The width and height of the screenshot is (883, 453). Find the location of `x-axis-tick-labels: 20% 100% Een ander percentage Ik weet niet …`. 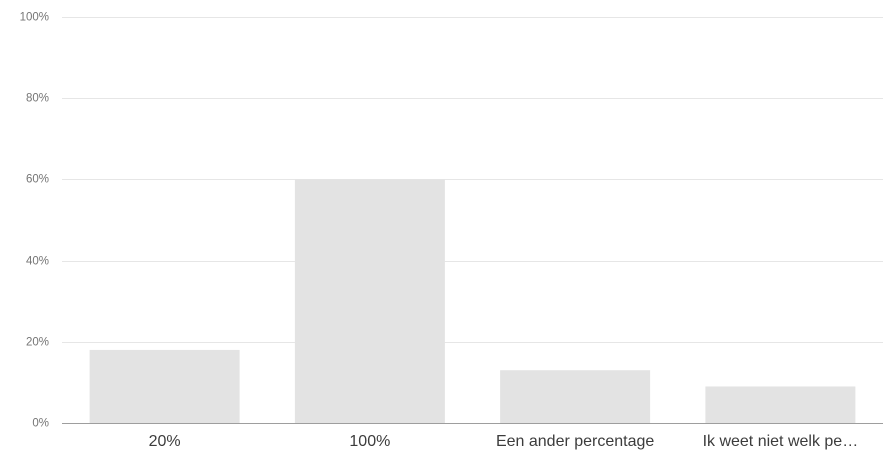

x-axis-tick-labels: 20% 100% Een ander percentage Ik weet niet … is located at coordinates (504, 441).